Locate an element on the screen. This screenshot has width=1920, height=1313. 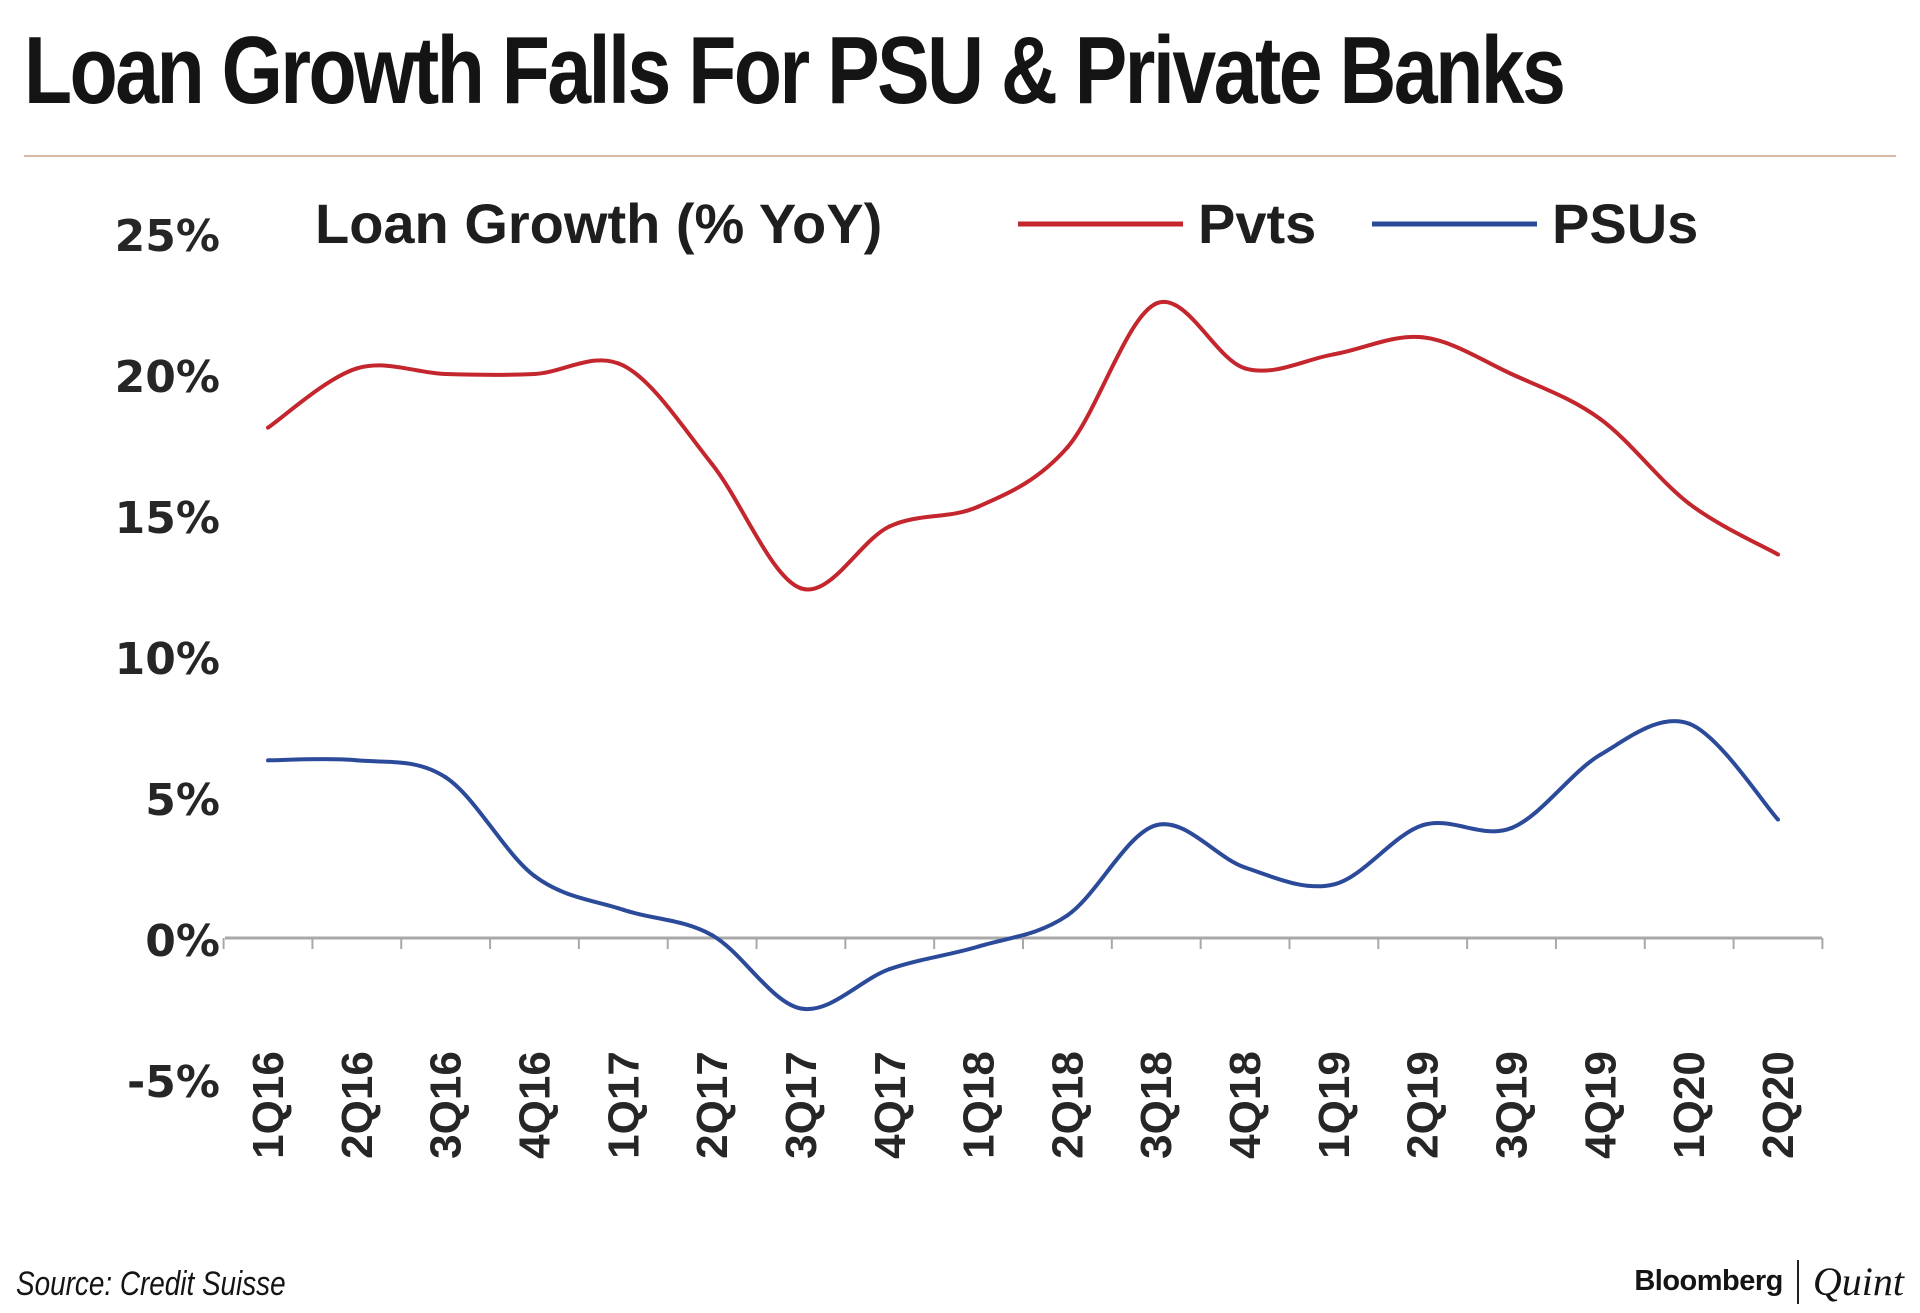
x-tick-label: 3Q19 is located at coordinates (1512, 1105).